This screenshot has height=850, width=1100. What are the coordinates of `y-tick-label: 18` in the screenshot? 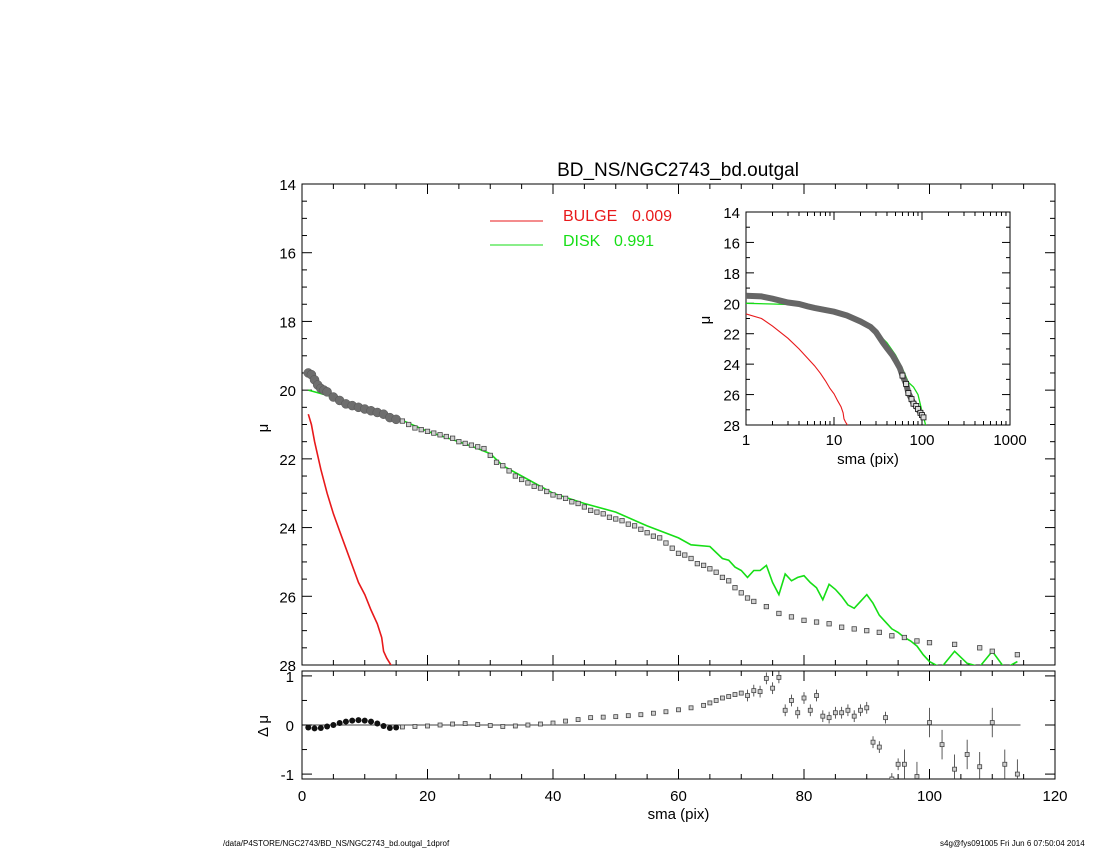 It's located at (731, 274).